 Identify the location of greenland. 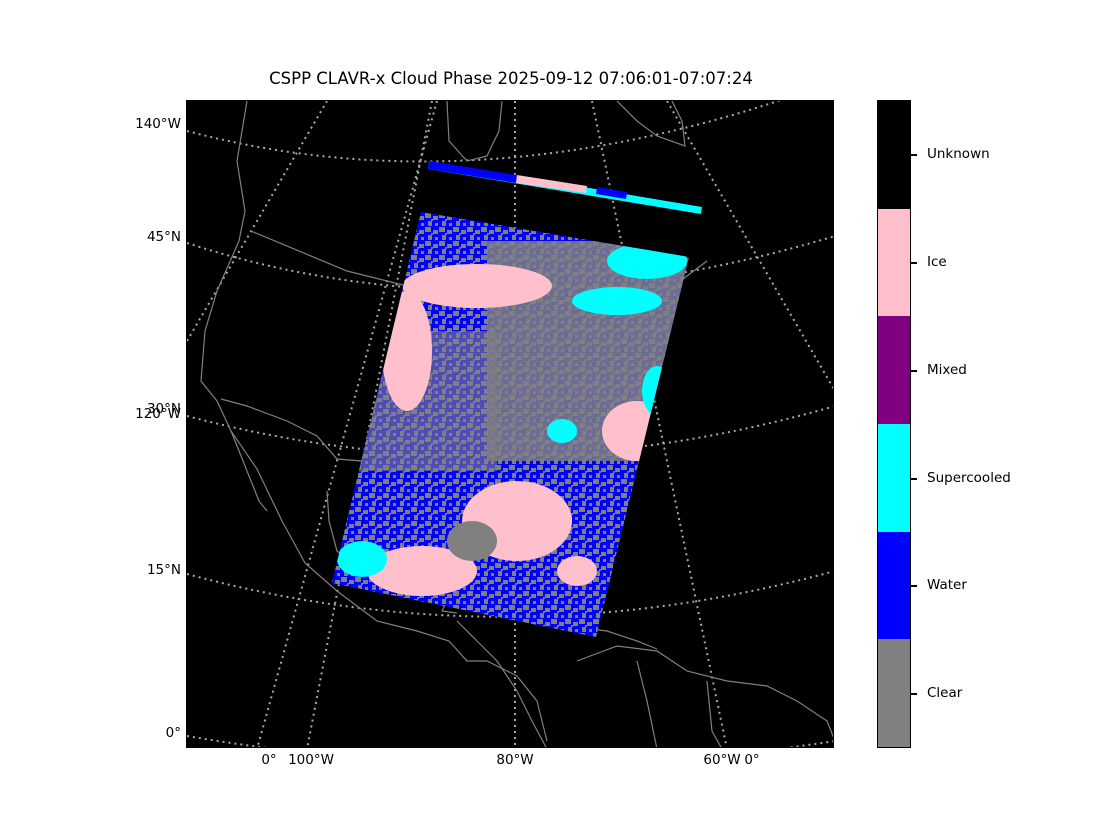
(651, 124).